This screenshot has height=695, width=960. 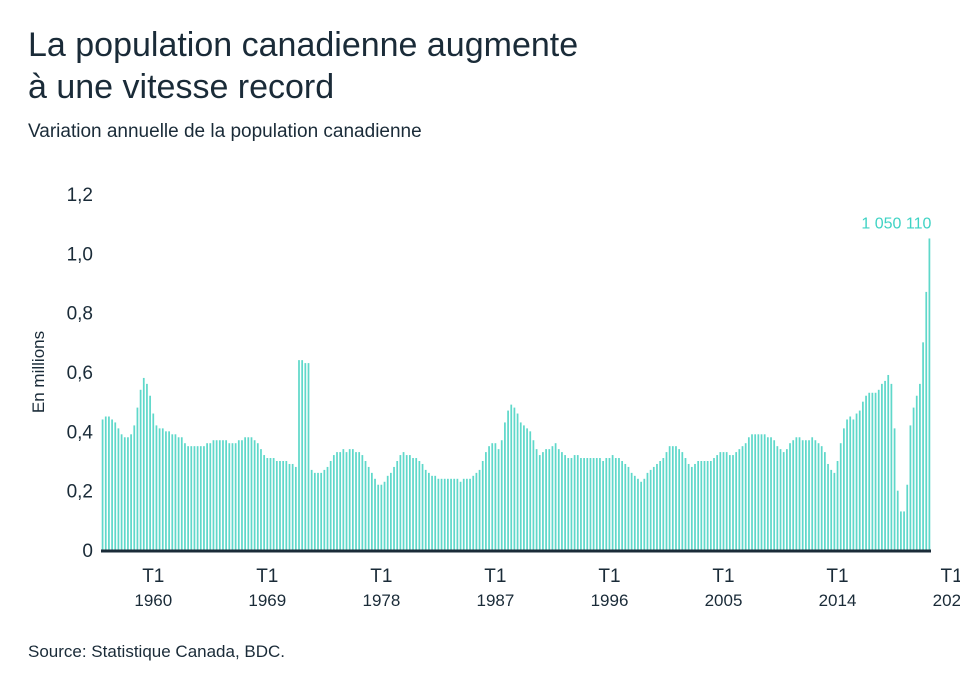 I want to click on y-tick-label: 0, so click(x=87, y=551).